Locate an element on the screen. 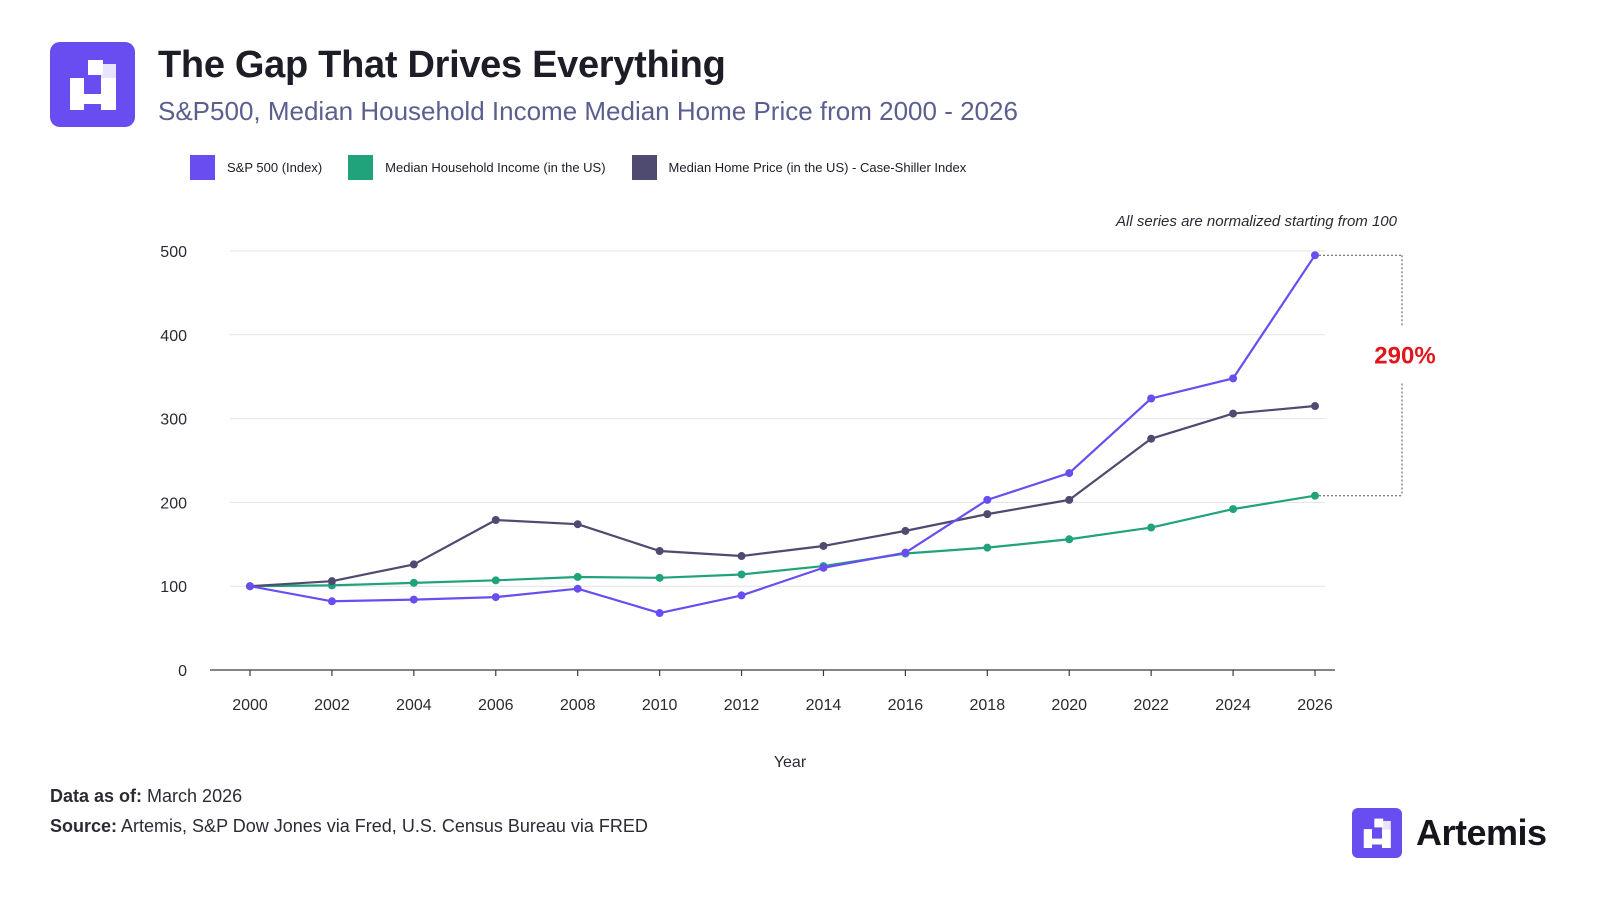 The width and height of the screenshot is (1600, 900). y-tick-label: 300 is located at coordinates (173, 420).